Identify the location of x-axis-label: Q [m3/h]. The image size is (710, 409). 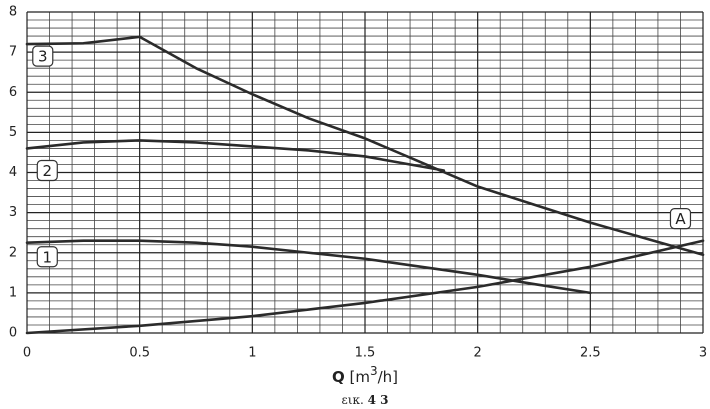
(365, 375).